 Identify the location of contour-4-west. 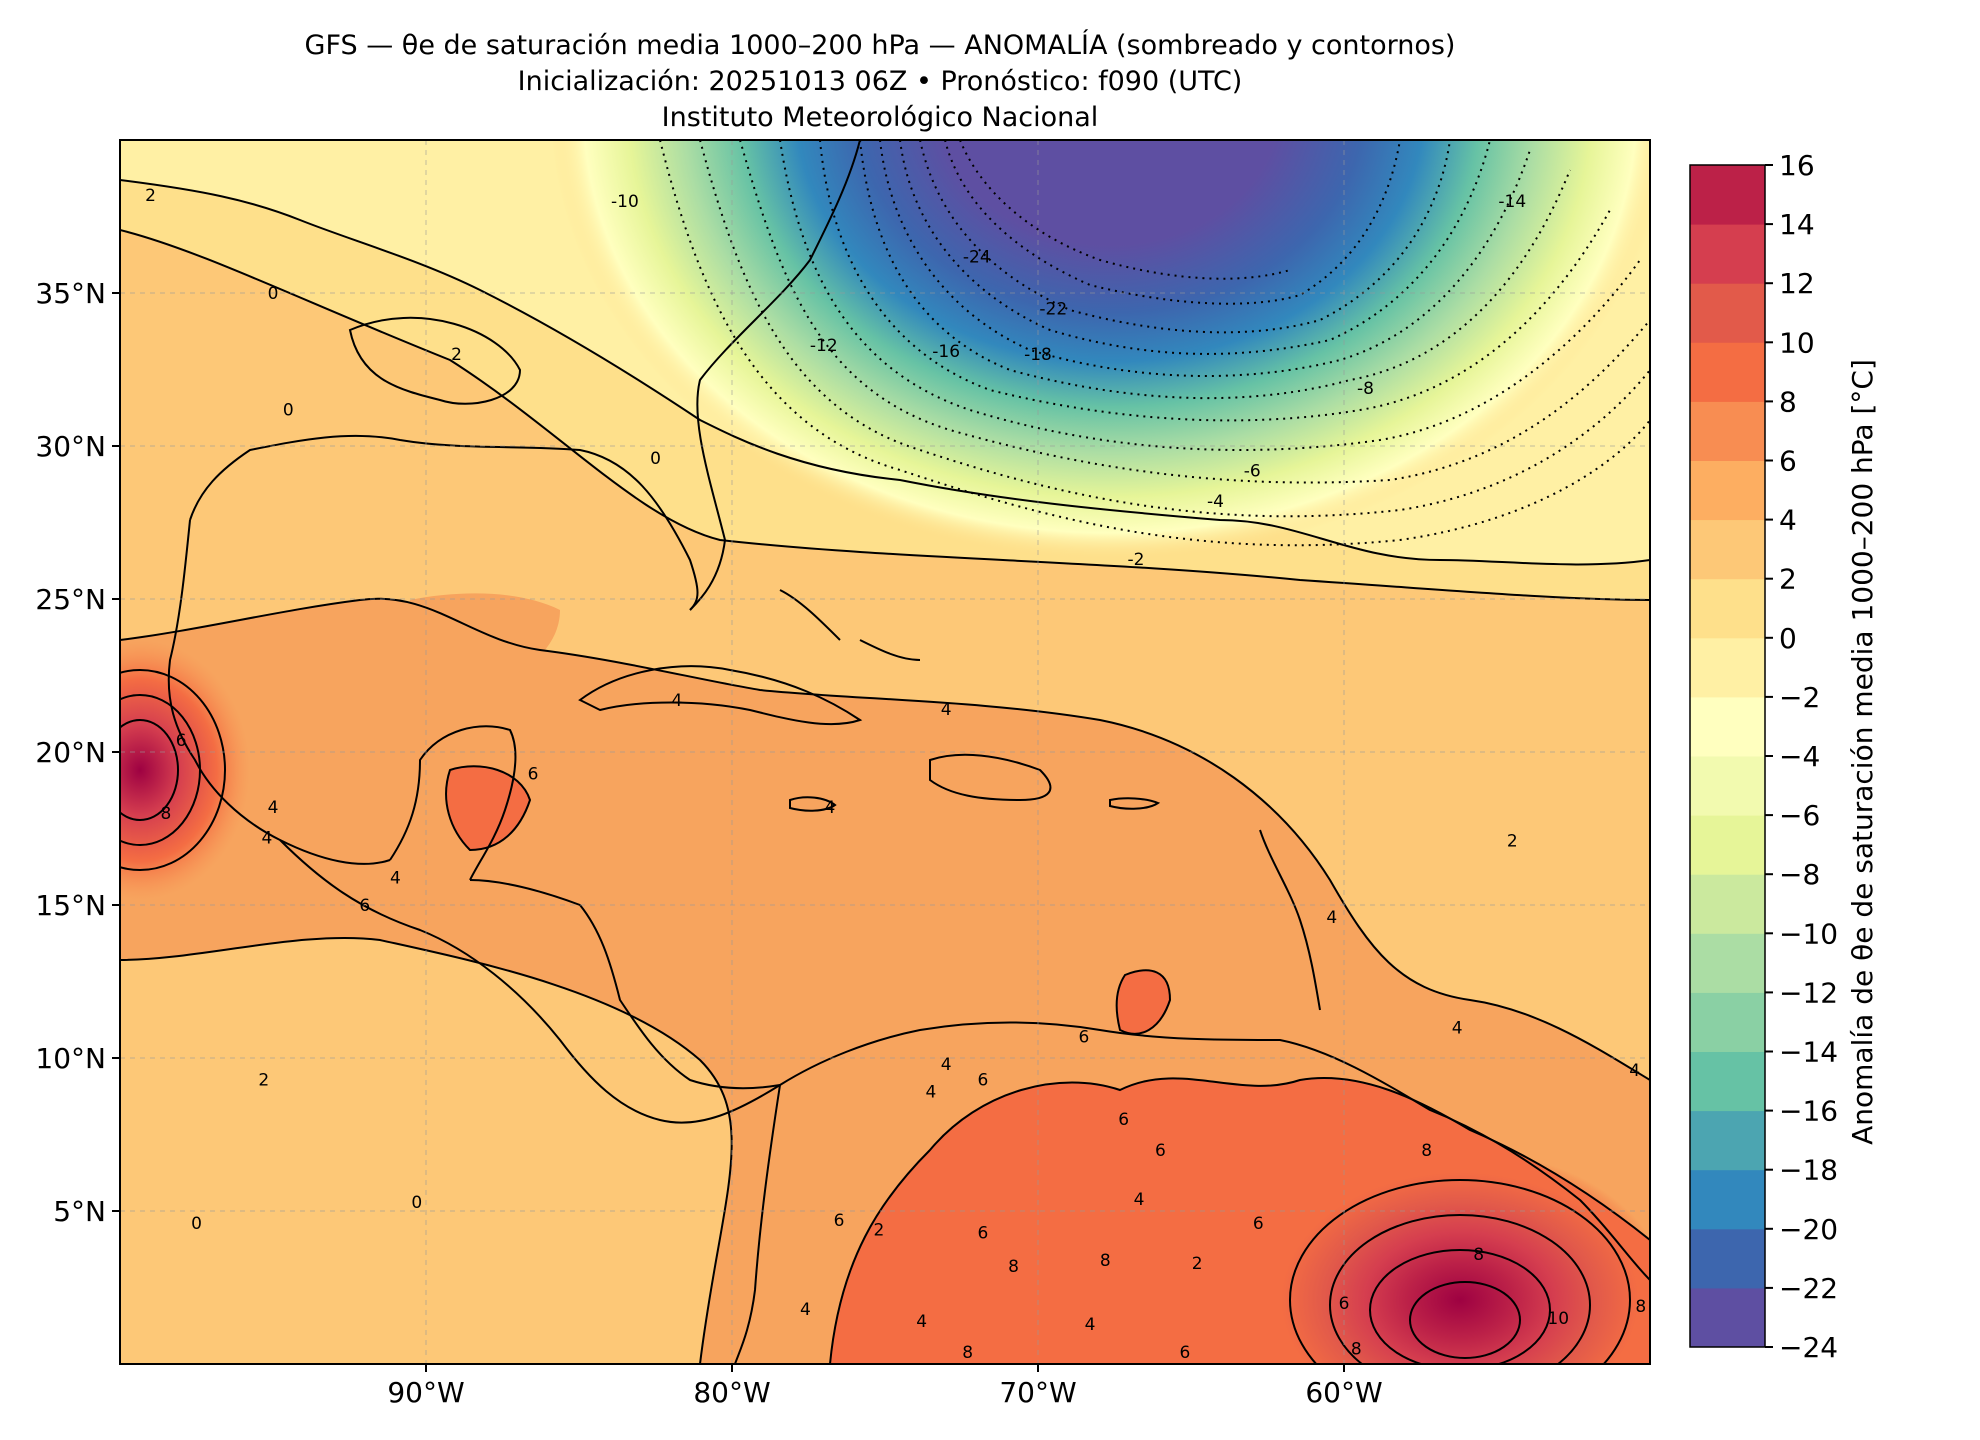
(426, 1150).